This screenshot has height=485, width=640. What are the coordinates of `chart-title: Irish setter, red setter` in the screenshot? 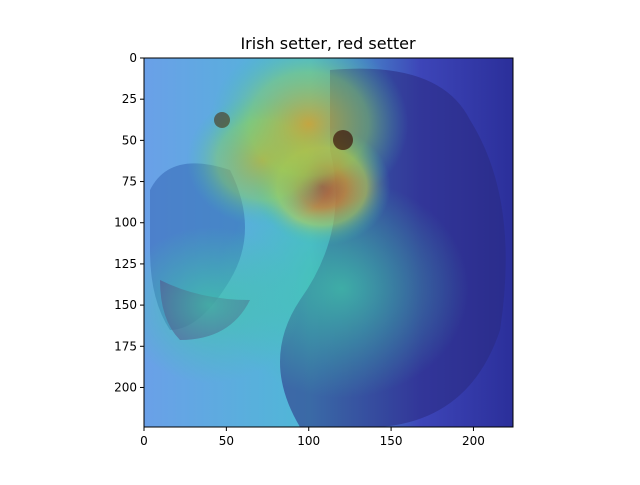 It's located at (328, 43).